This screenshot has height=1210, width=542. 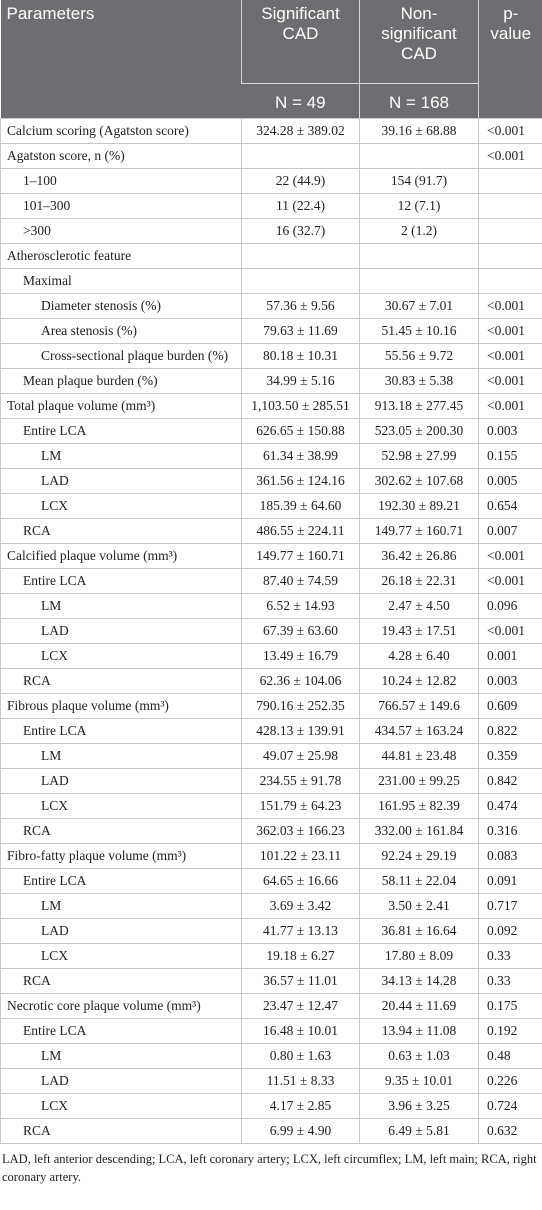 I want to click on cell: 12 (7.1), so click(x=419, y=205).